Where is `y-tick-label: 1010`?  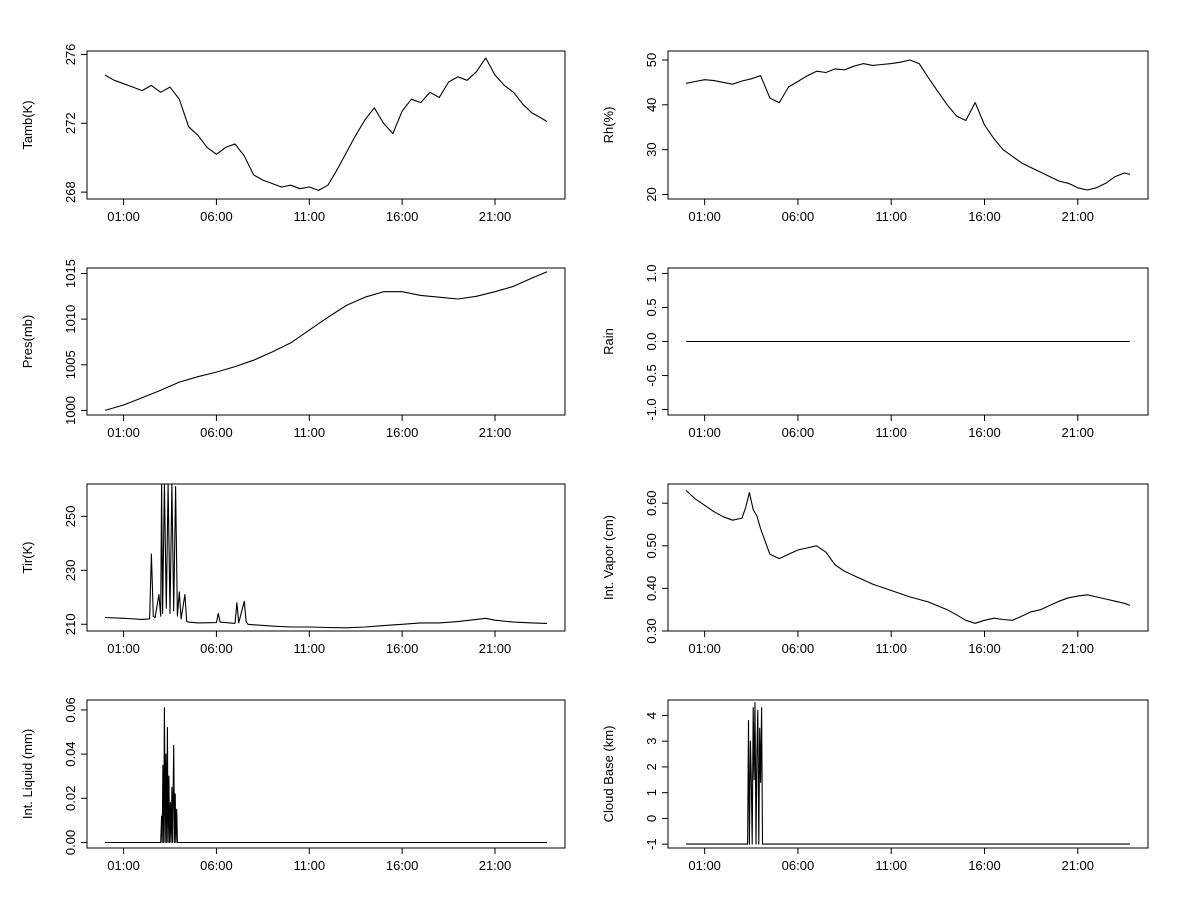 y-tick-label: 1010 is located at coordinates (70, 319).